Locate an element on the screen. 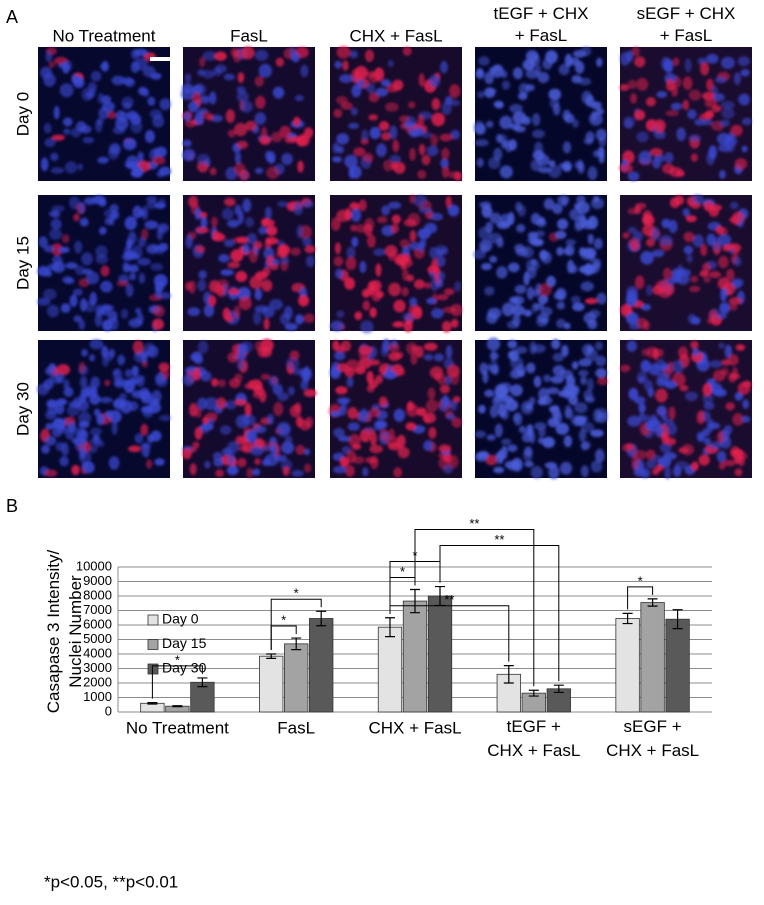 Image resolution: width=764 pixels, height=905 pixels. x-tick-label: CHX + FasL is located at coordinates (414, 727).